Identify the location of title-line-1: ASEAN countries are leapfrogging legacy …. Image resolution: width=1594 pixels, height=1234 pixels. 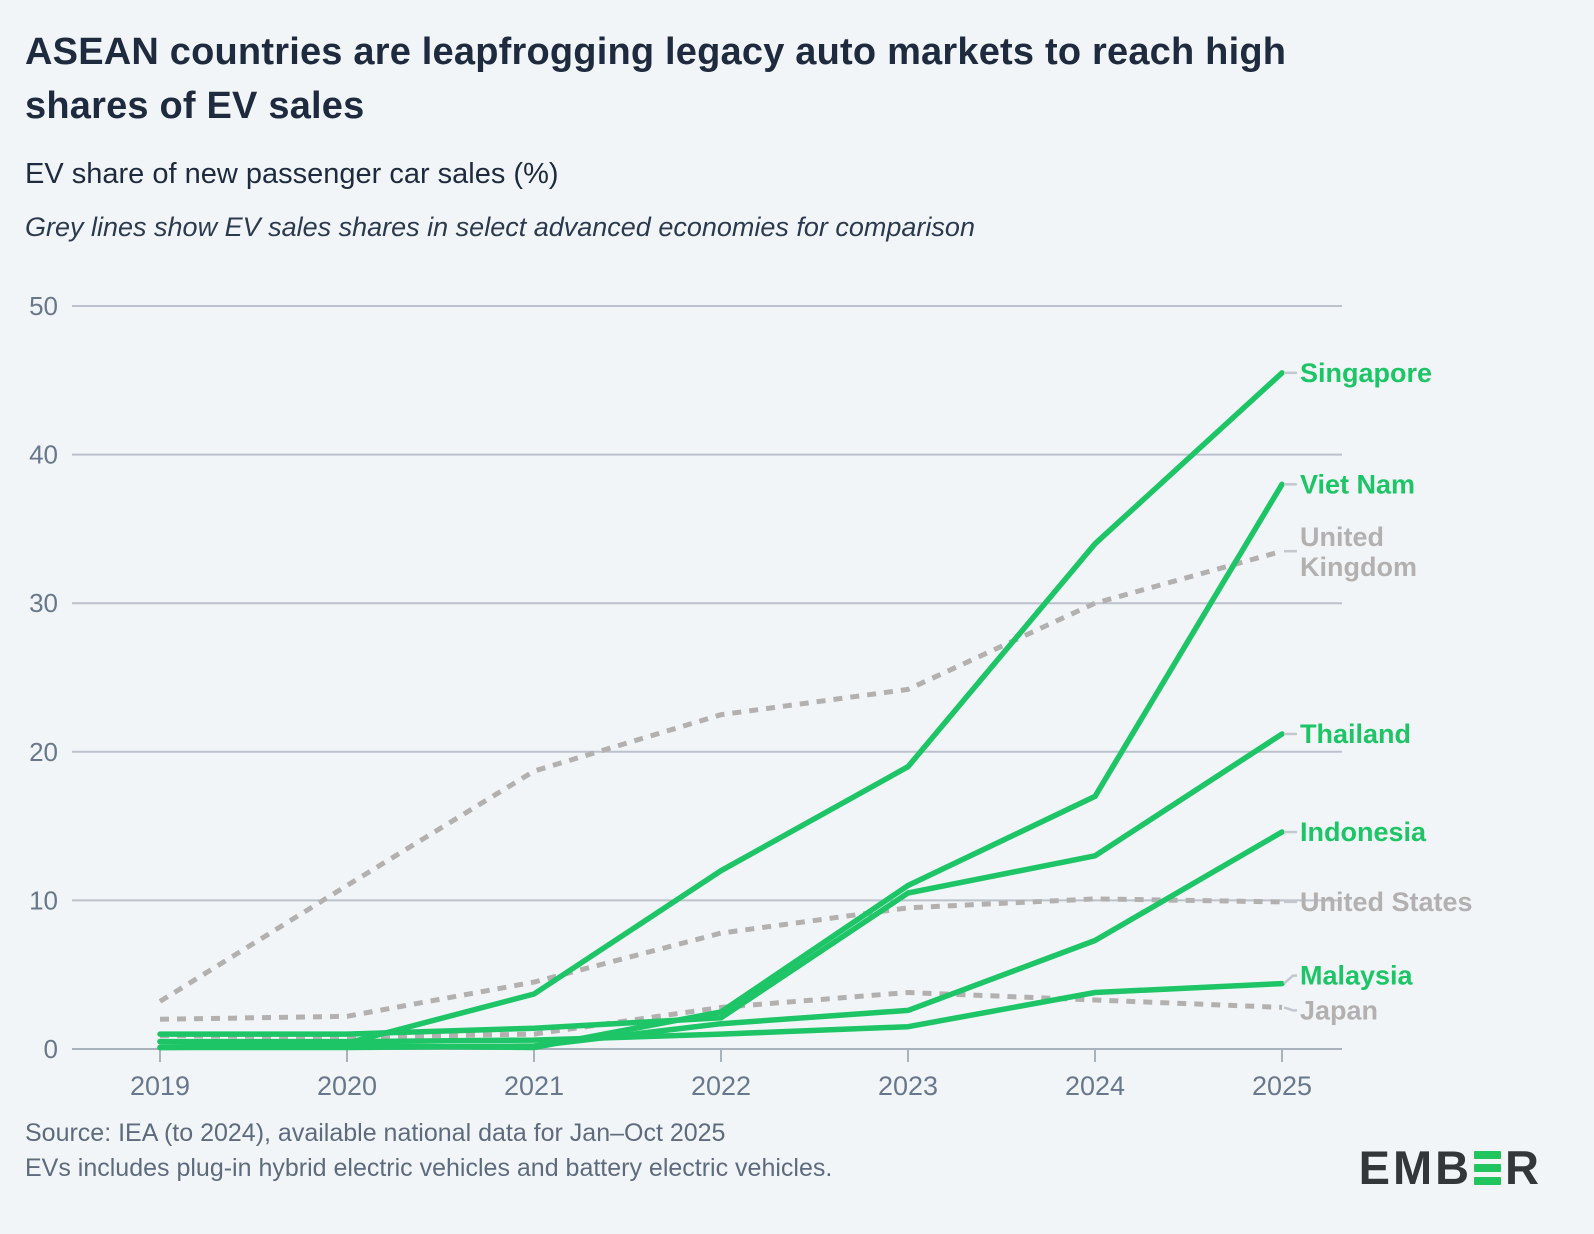
(656, 52).